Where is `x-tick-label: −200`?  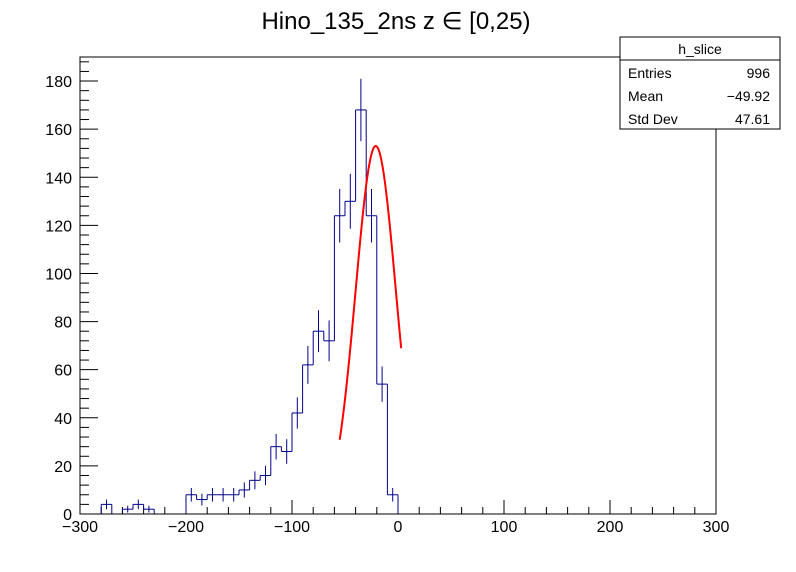
x-tick-label: −200 is located at coordinates (186, 527).